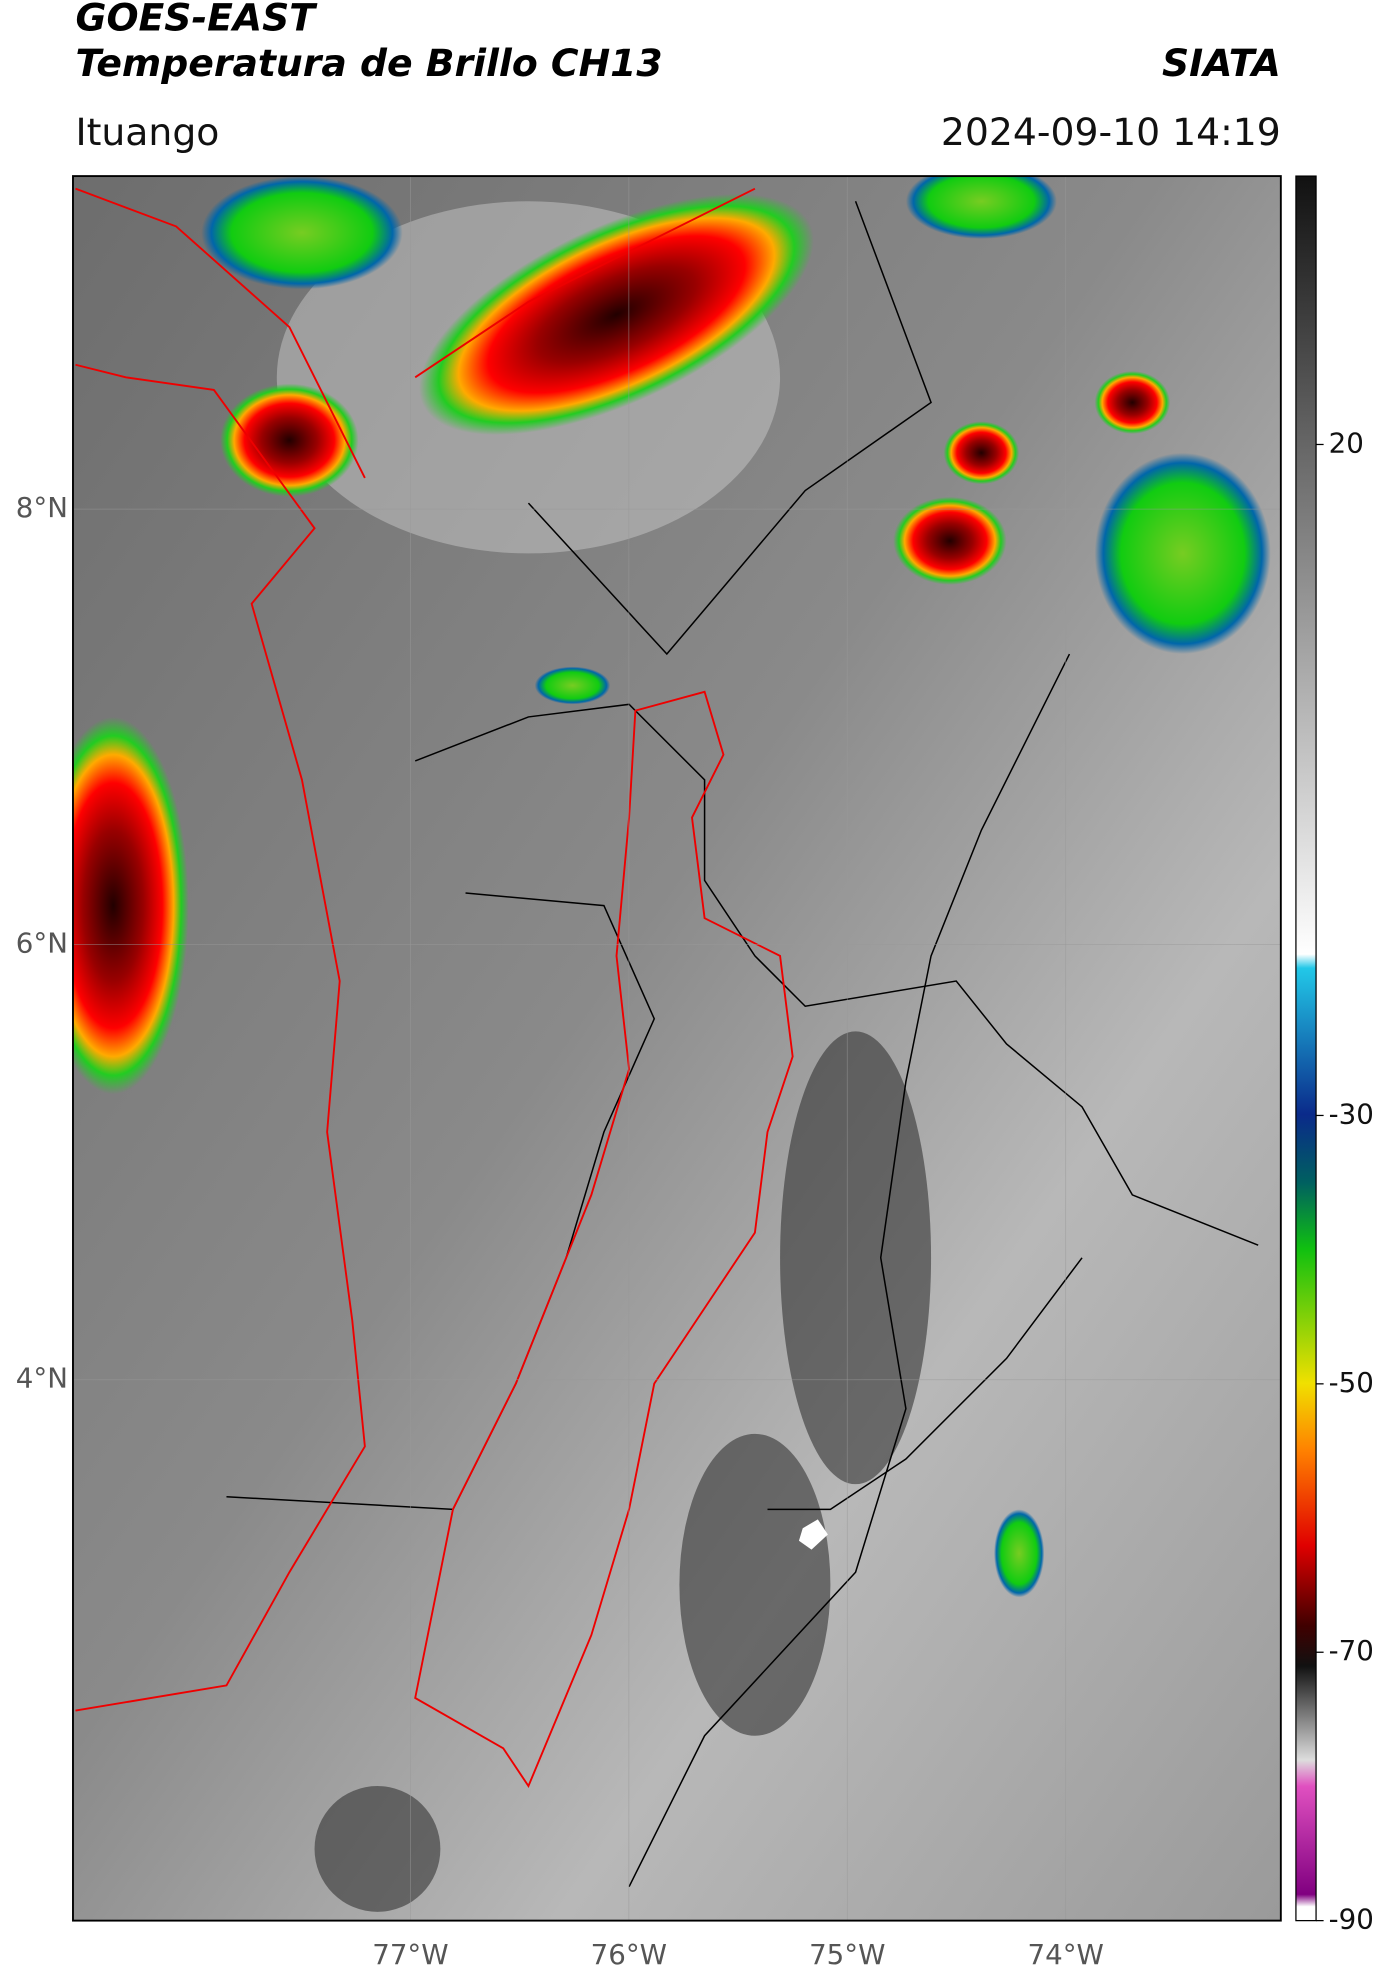 The width and height of the screenshot is (1384, 1981). Describe the element at coordinates (1221, 63) in the screenshot. I see `source: SIATA` at that location.